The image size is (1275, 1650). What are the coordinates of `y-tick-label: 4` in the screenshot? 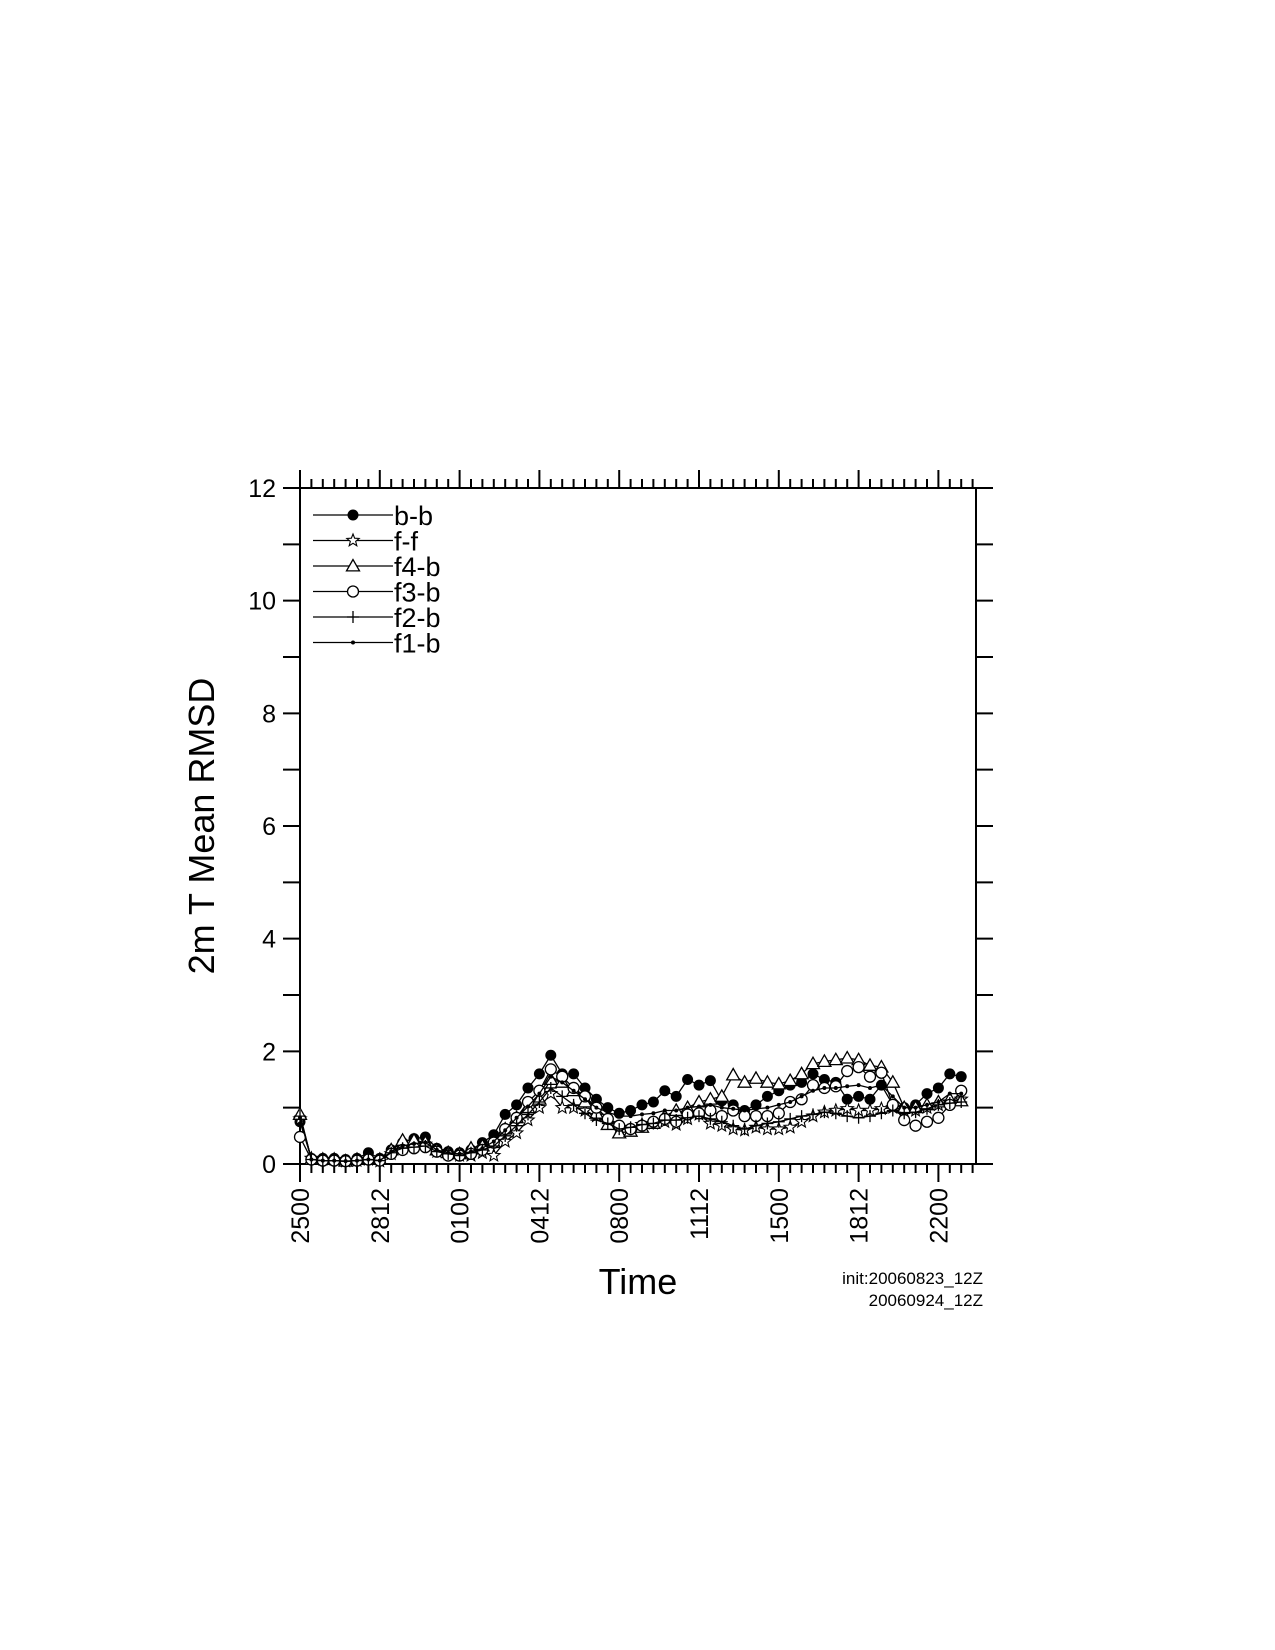 It's located at (269, 940).